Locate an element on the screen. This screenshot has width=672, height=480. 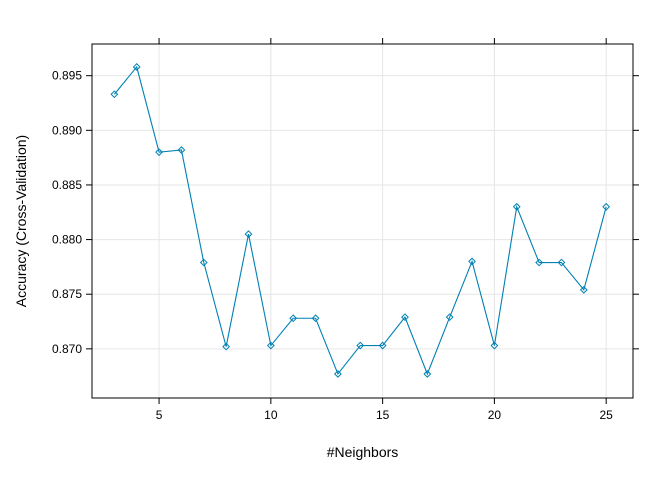
y-tick-label: 0.875 is located at coordinates (67, 294).